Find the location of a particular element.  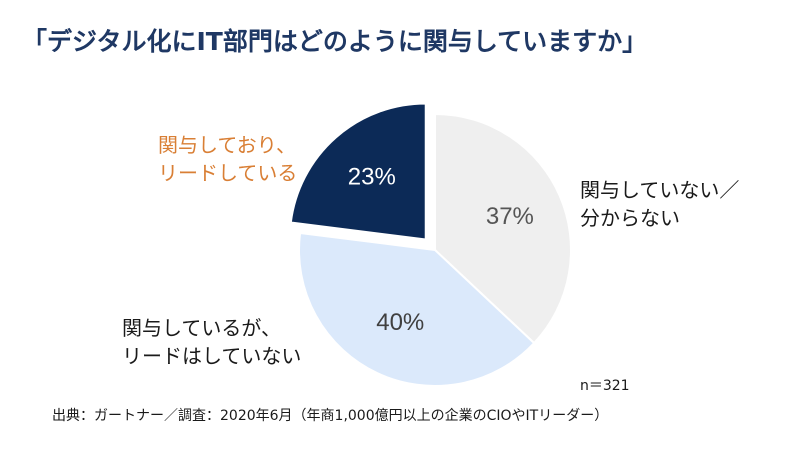

pie-slice-involved-leading is located at coordinates (358, 171).